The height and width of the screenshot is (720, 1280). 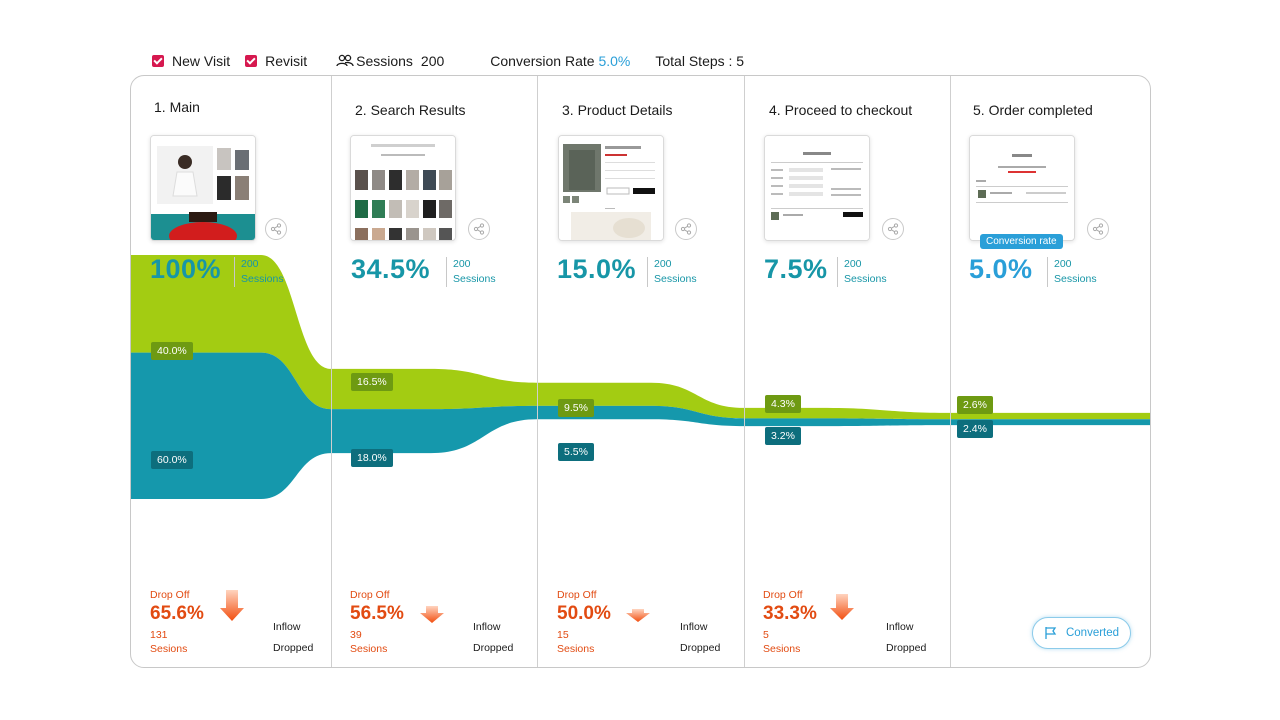 What do you see at coordinates (617, 110) in the screenshot?
I see `step-3-title: 3. Product Details` at bounding box center [617, 110].